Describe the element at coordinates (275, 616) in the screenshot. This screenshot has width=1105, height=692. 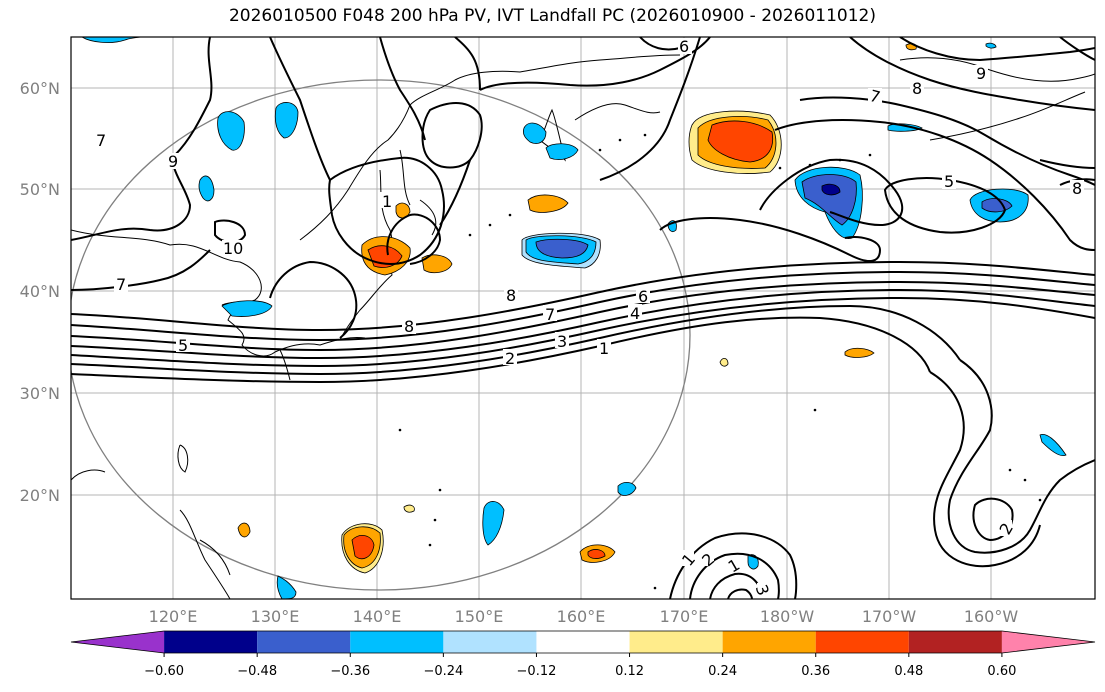
I see `lon-label: 130°E` at that location.